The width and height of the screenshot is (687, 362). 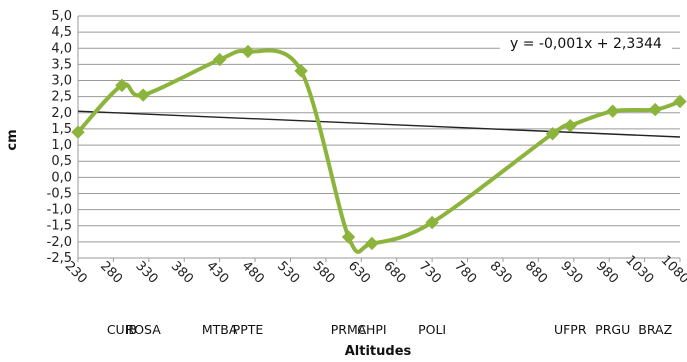 What do you see at coordinates (12, 139) in the screenshot?
I see `y-axis-title: cm` at bounding box center [12, 139].